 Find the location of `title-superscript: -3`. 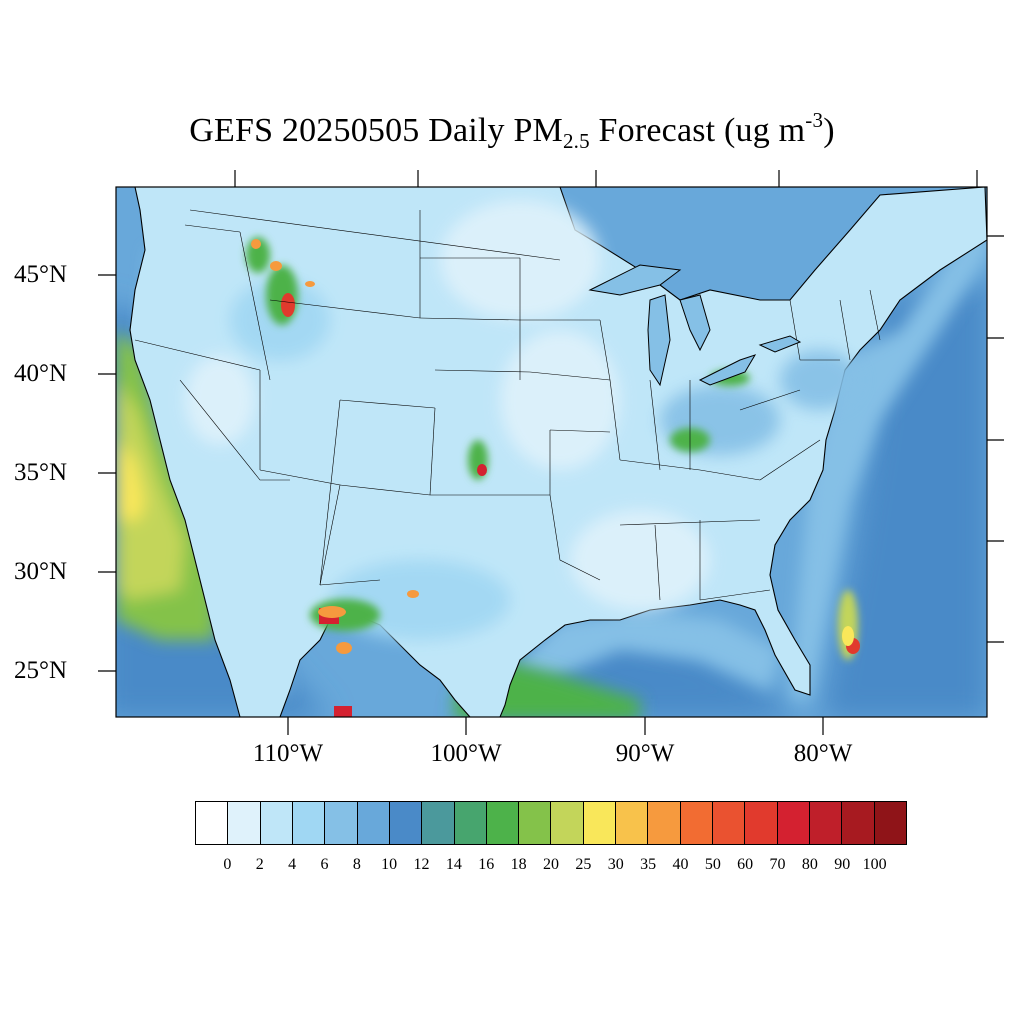

title-superscript: -3 is located at coordinates (814, 120).